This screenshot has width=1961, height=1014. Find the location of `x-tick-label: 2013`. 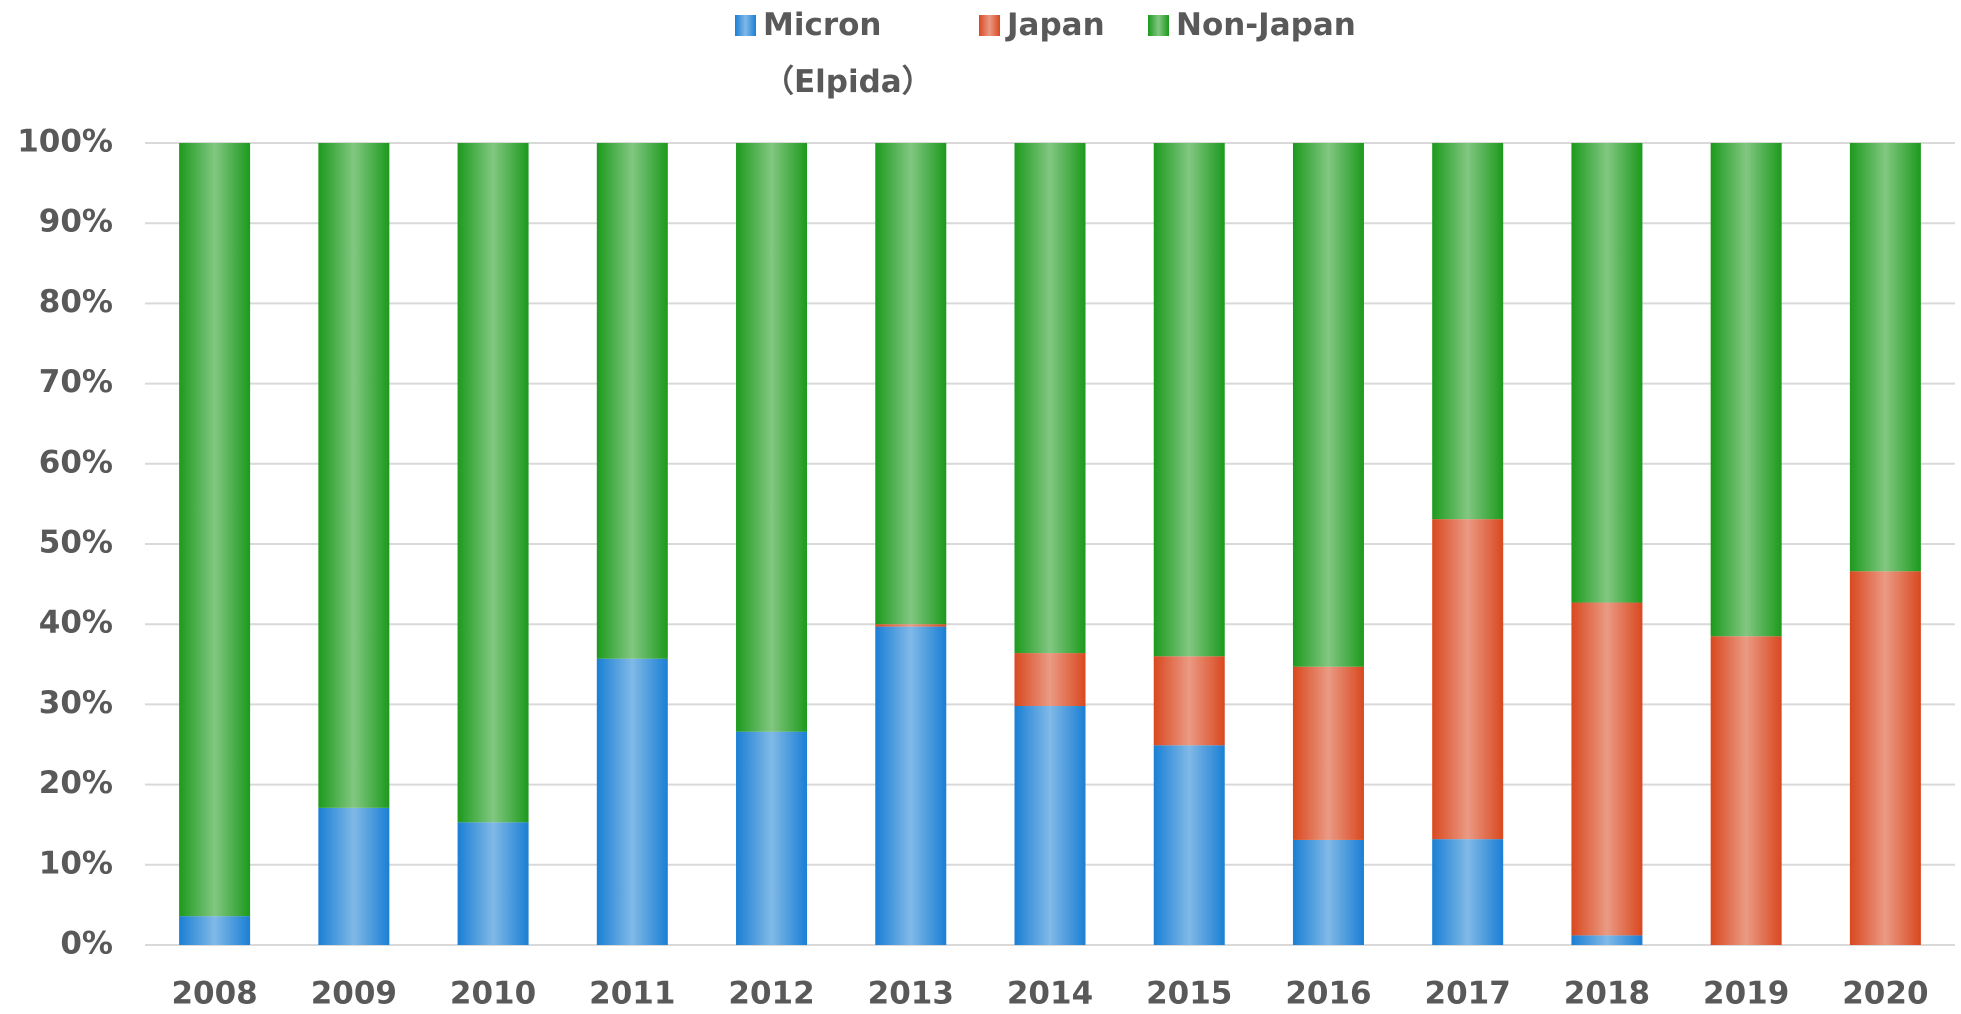

x-tick-label: 2013 is located at coordinates (911, 994).